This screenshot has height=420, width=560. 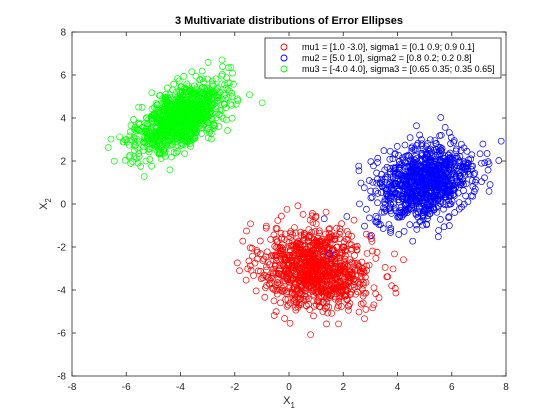 I want to click on y-tick-label: 8, so click(x=63, y=33).